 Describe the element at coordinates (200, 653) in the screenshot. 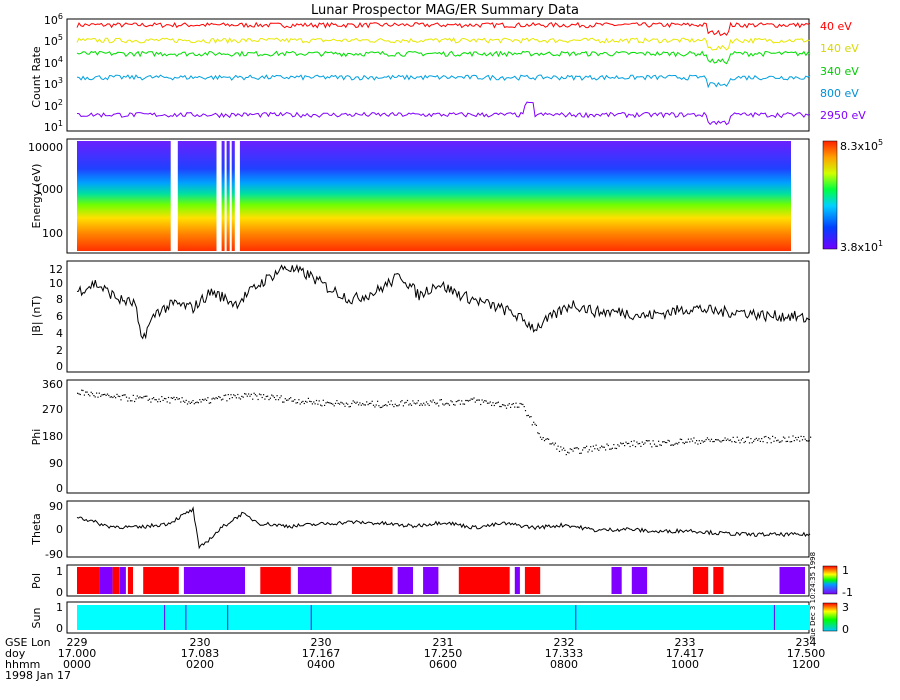

I see `x-tick-doy: 17.083` at that location.